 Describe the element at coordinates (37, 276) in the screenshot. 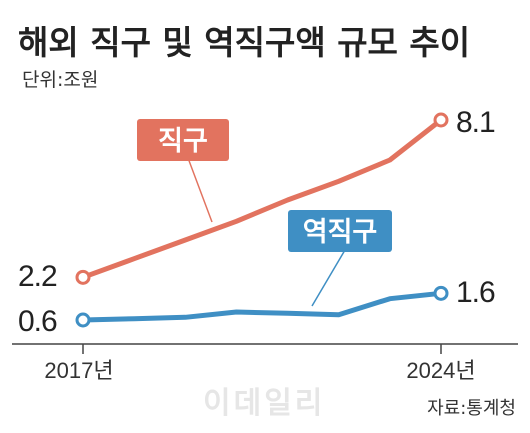

I see `series-0-start-label: 2.2` at that location.